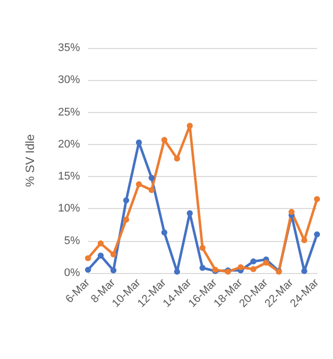  What do you see at coordinates (30, 160) in the screenshot?
I see `y-axis-title: % SV Idle` at bounding box center [30, 160].